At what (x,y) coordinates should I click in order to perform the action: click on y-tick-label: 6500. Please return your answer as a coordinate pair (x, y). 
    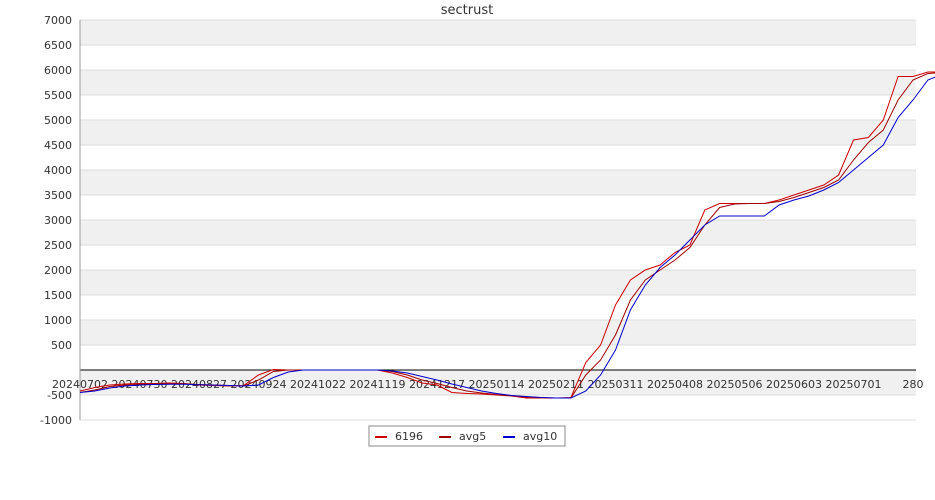
    Looking at the image, I should click on (58, 45).